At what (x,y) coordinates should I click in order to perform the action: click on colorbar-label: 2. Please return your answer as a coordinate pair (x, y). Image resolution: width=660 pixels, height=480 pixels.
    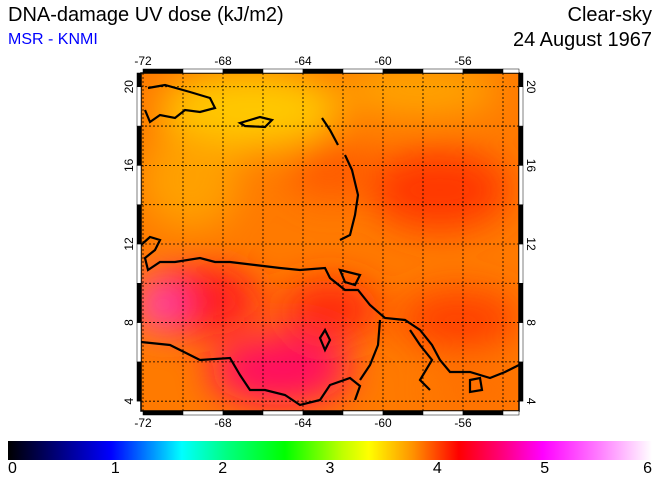
    Looking at the image, I should click on (223, 468).